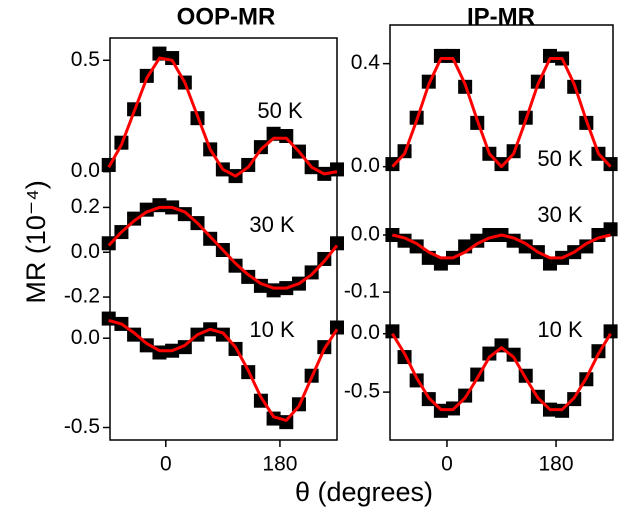 The image size is (641, 516). What do you see at coordinates (501, 16) in the screenshot?
I see `panel-title: IP-MR` at bounding box center [501, 16].